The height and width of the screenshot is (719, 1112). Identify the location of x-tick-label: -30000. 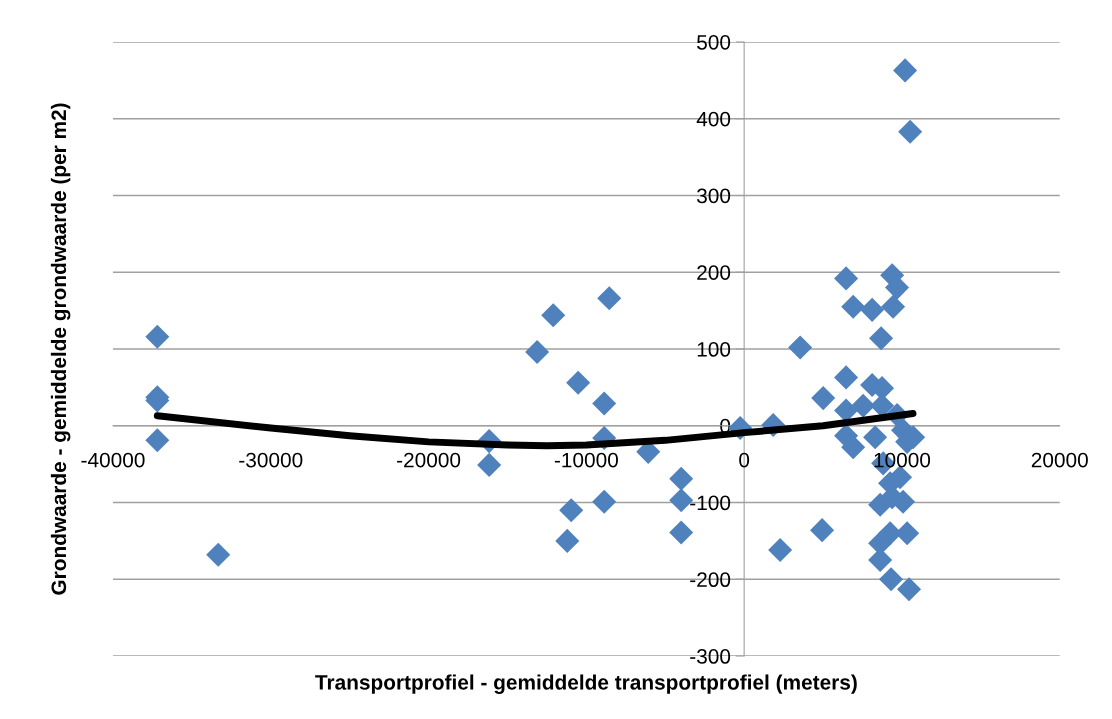
(271, 460).